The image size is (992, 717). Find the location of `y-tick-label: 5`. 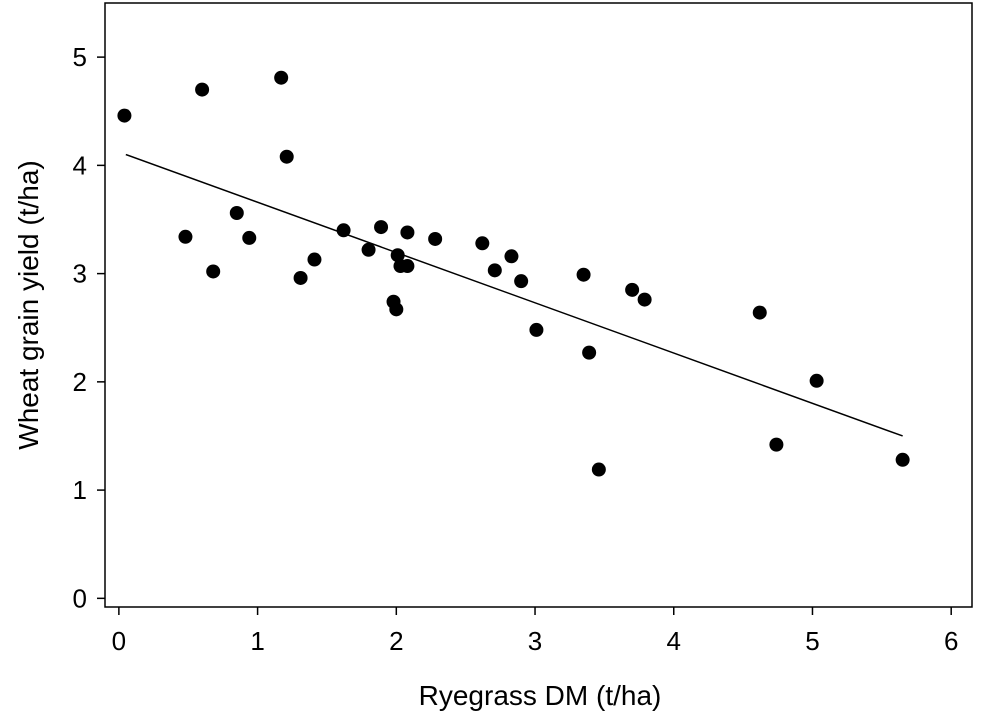

y-tick-label: 5 is located at coordinates (80, 57).